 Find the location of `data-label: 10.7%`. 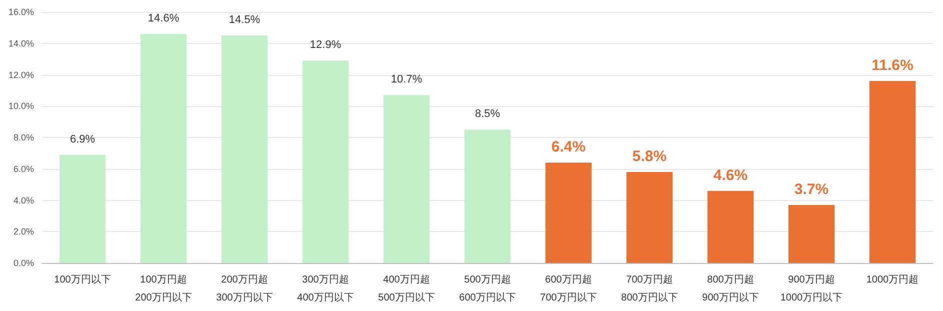

data-label: 10.7% is located at coordinates (406, 80).